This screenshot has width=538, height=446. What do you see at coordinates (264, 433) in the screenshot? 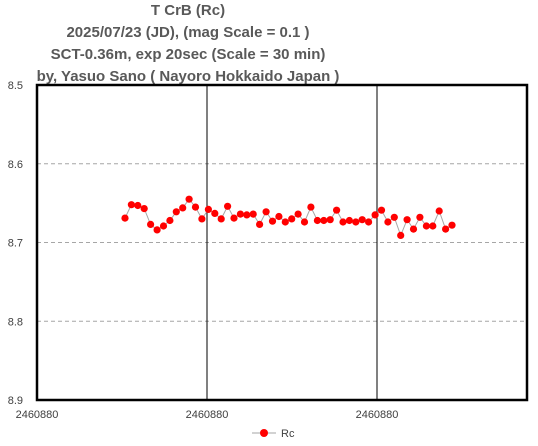
I see `legend-marker-rc` at bounding box center [264, 433].